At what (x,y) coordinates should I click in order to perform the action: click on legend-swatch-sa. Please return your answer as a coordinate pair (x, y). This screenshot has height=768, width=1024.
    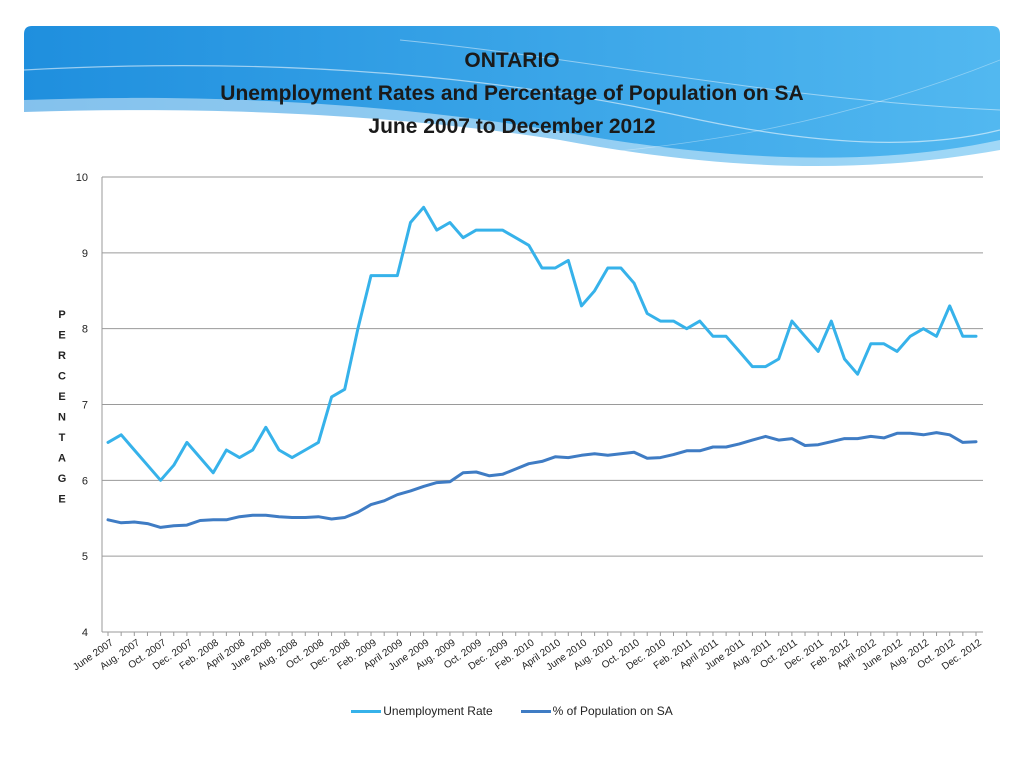
    Looking at the image, I should click on (535, 711).